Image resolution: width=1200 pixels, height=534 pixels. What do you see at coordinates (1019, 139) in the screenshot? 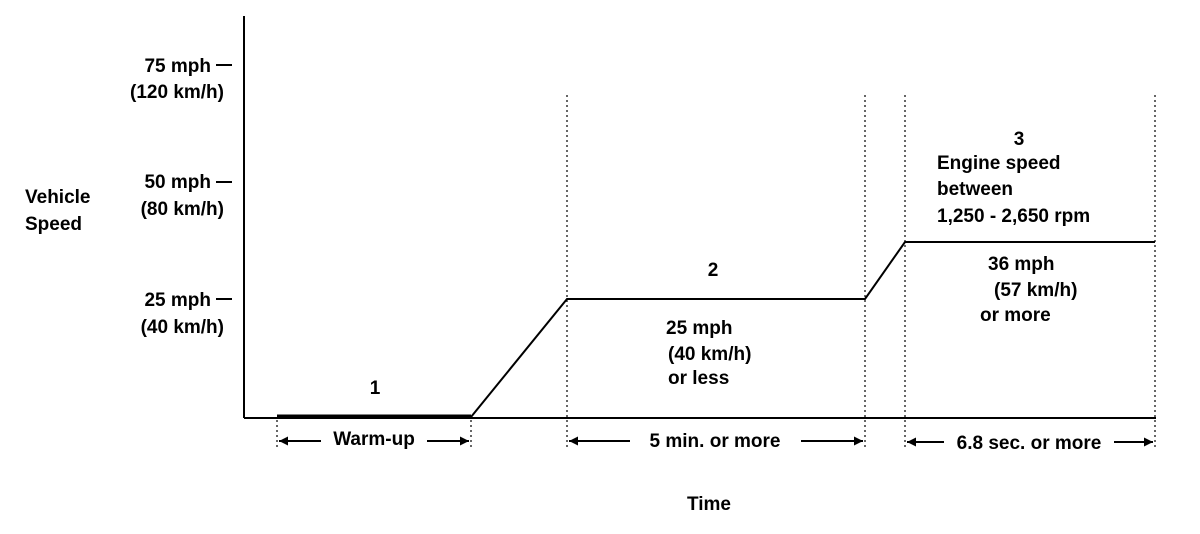
I see `phase-3-number: 3` at bounding box center [1019, 139].